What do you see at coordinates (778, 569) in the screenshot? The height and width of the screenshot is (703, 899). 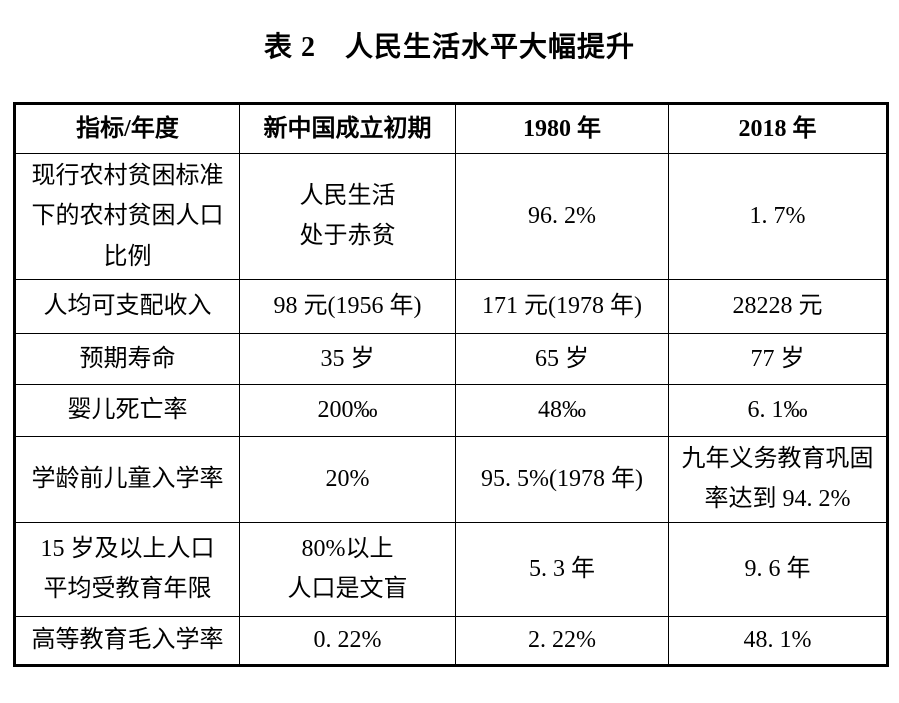 I see `table-cell: 9. 6 年` at bounding box center [778, 569].